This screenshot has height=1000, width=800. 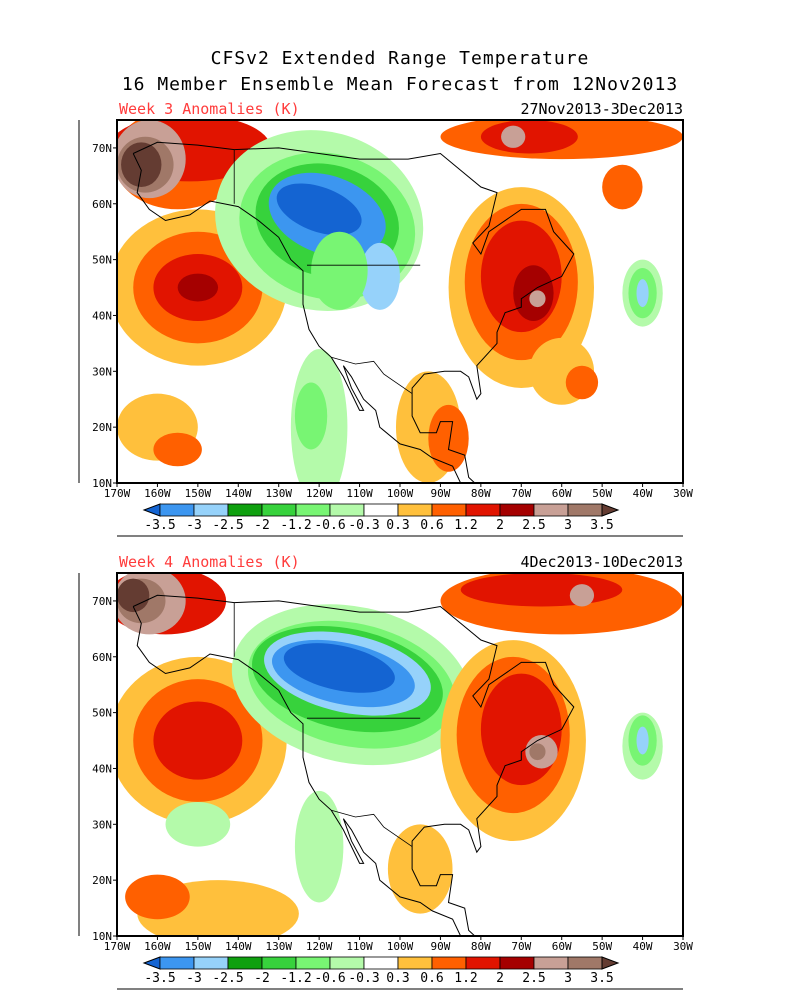 What do you see at coordinates (157, 493) in the screenshot?
I see `lon-tick-label: 160W` at bounding box center [157, 493].